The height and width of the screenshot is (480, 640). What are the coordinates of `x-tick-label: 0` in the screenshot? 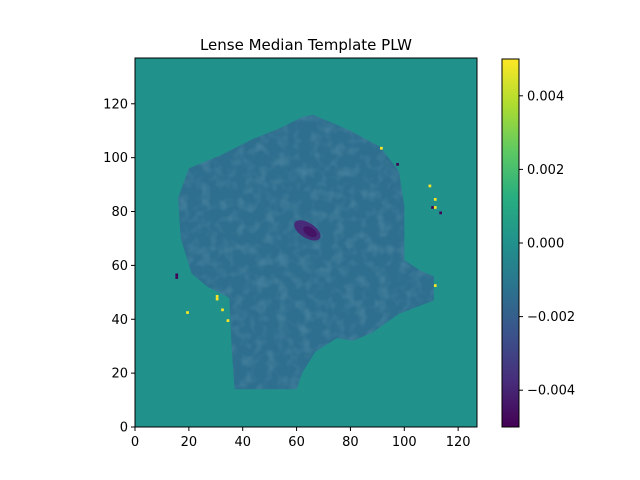 It's located at (135, 442).